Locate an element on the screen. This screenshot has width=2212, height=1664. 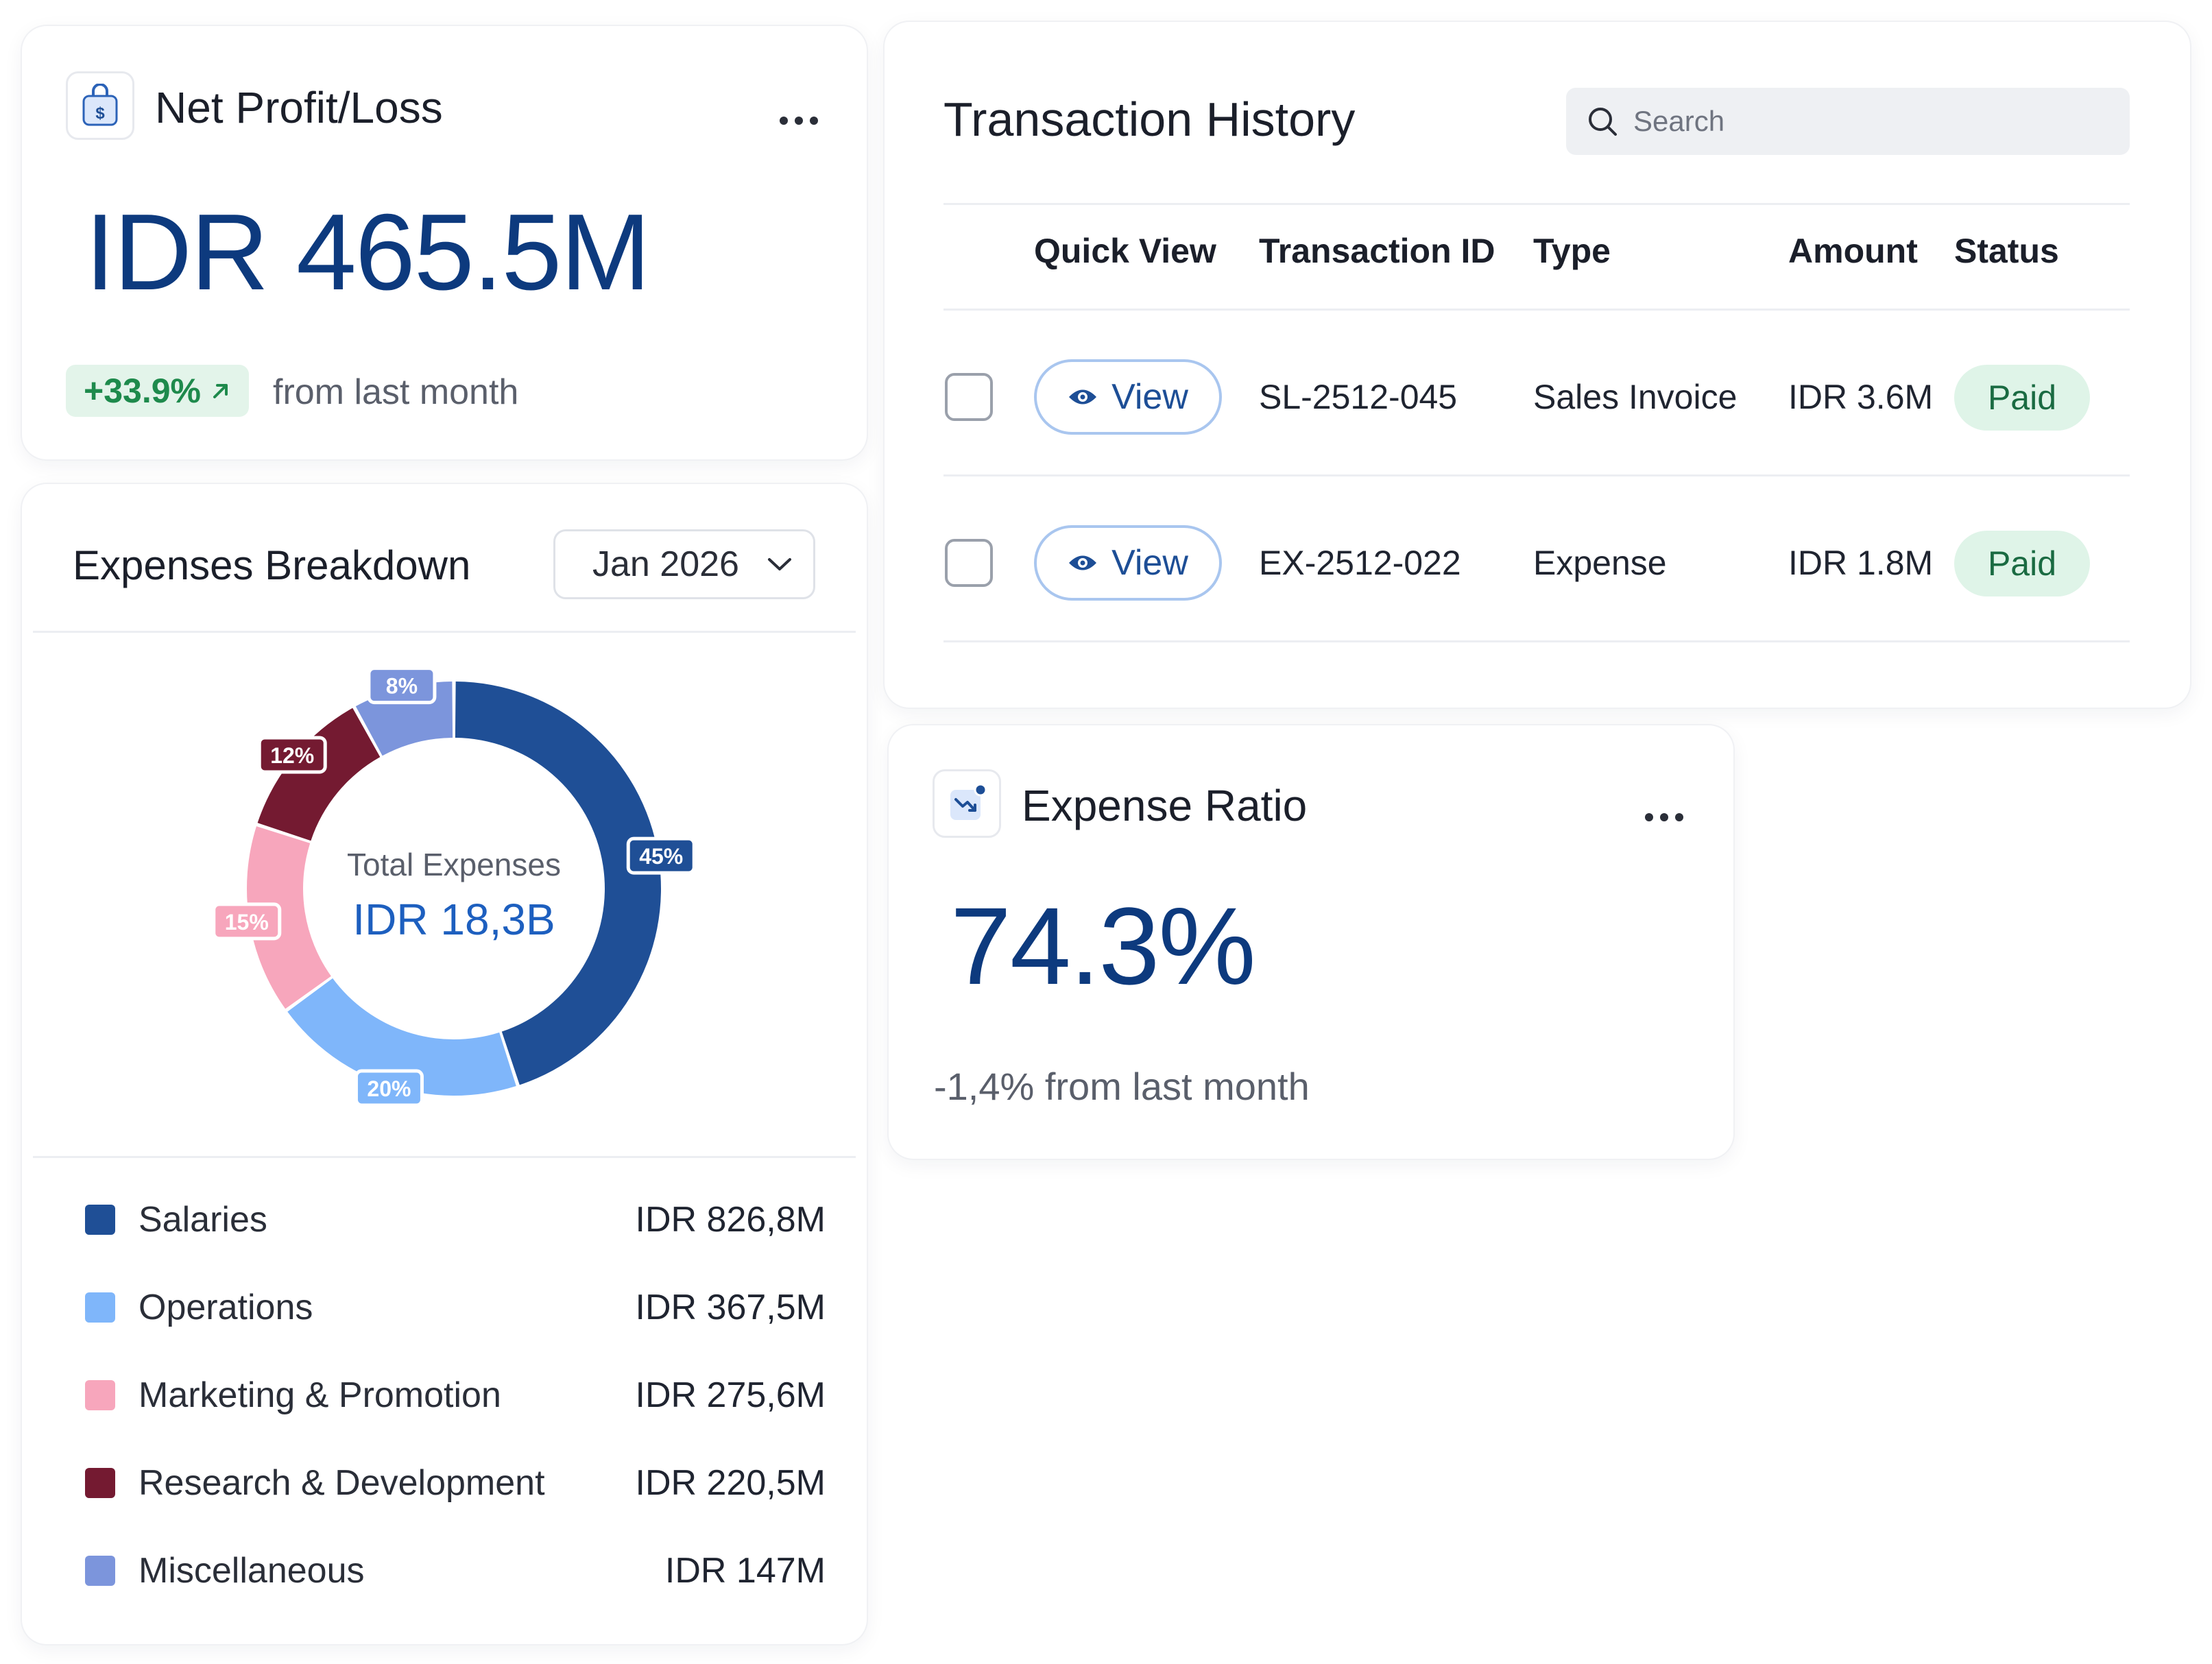
legend-label: Miscellaneous is located at coordinates (252, 1571).